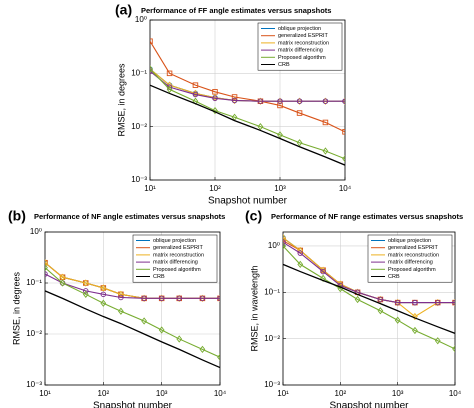 The image size is (474, 408). Describe the element at coordinates (121, 100) in the screenshot. I see `y-axis-label: RMSE, in degrees` at that location.